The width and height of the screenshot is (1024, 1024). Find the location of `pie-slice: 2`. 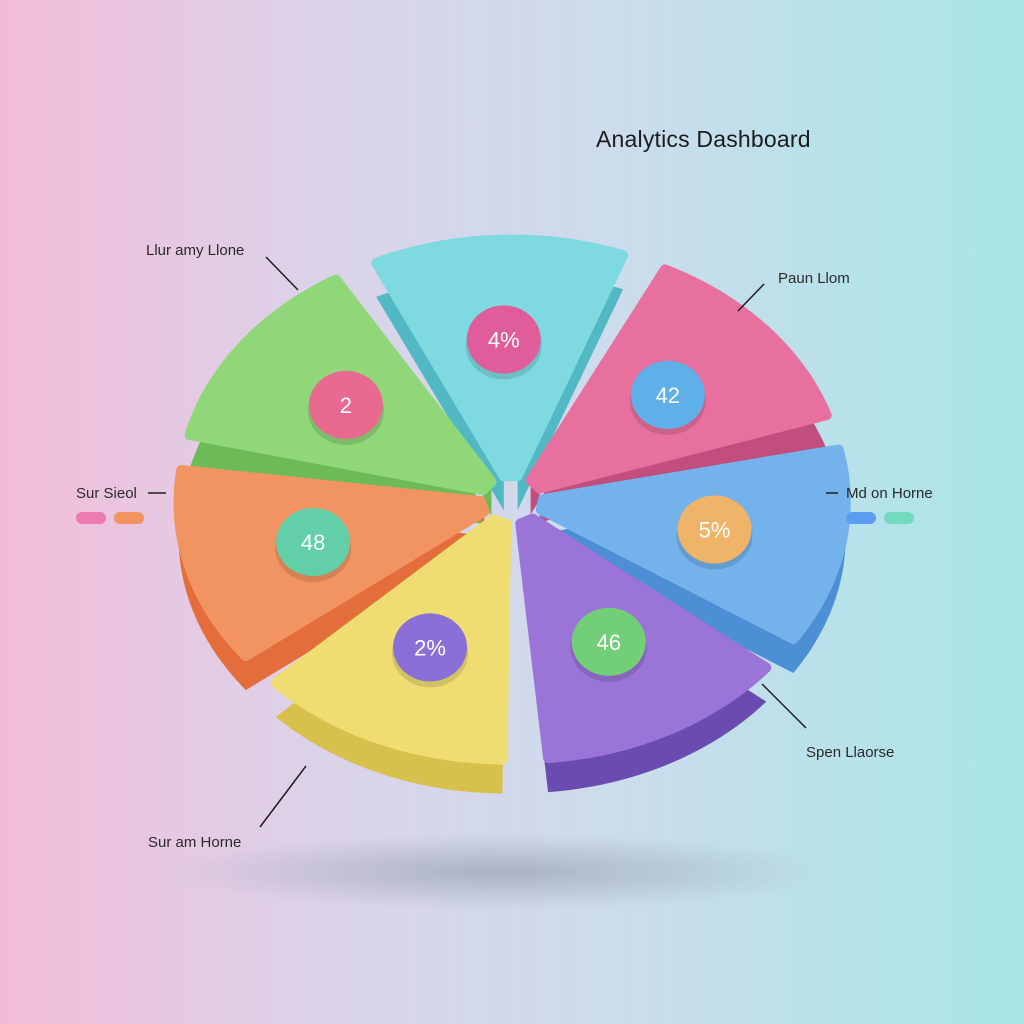

pie-slice: 2 is located at coordinates (340, 399).